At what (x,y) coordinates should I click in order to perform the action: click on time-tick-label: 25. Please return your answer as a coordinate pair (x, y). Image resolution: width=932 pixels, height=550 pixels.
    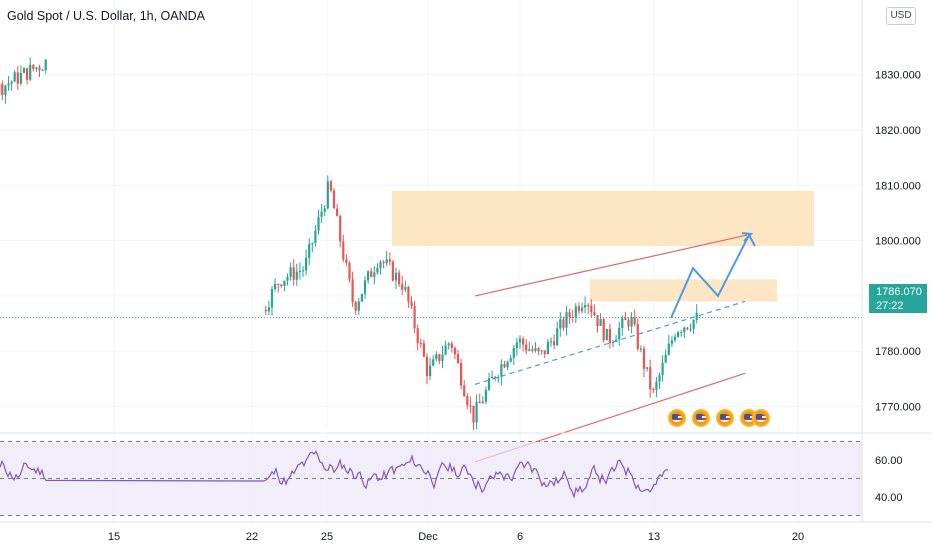
    Looking at the image, I should click on (327, 537).